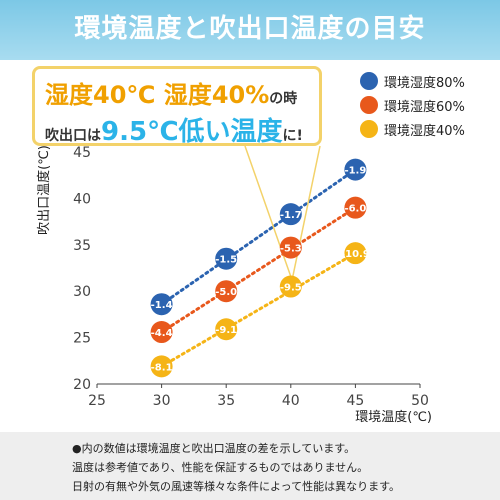 This screenshot has width=500, height=500. I want to click on data-label: -9.1, so click(226, 330).